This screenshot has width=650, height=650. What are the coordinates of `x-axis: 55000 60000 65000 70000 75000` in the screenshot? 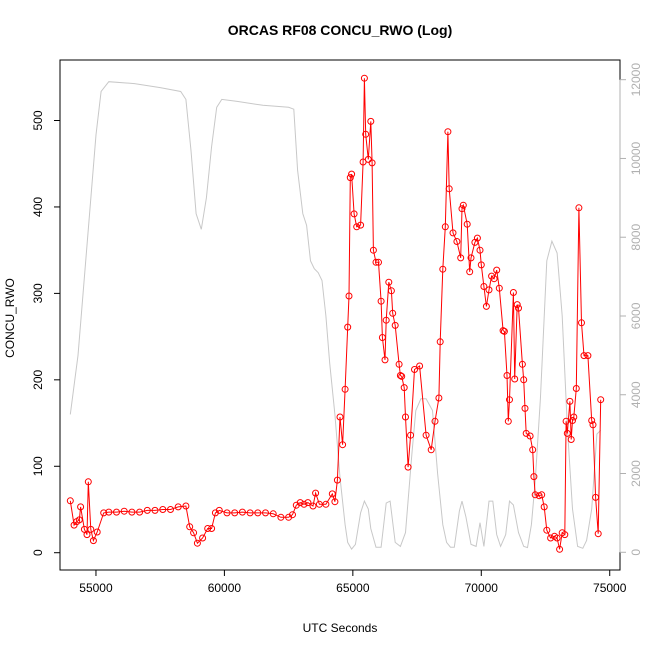 It's located at (353, 582).